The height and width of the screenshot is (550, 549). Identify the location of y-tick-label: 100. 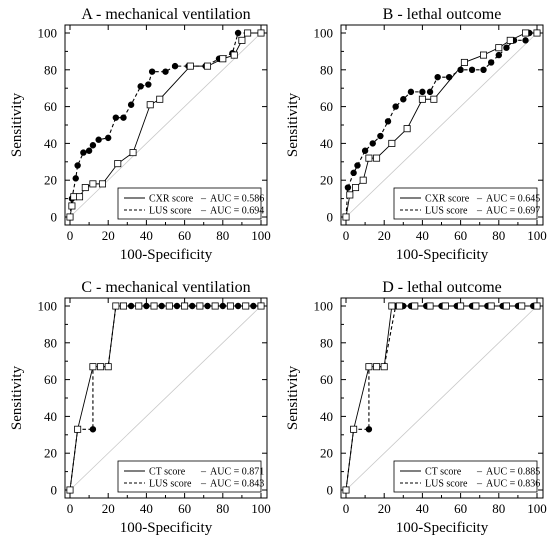
(324, 33).